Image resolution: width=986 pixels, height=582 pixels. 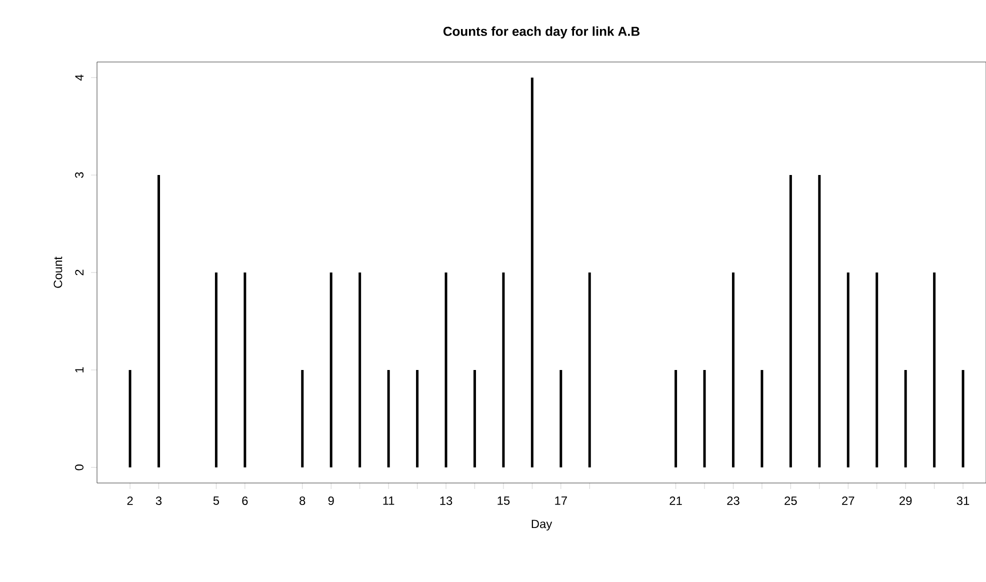 I want to click on x-tick-label: 9, so click(x=331, y=500).